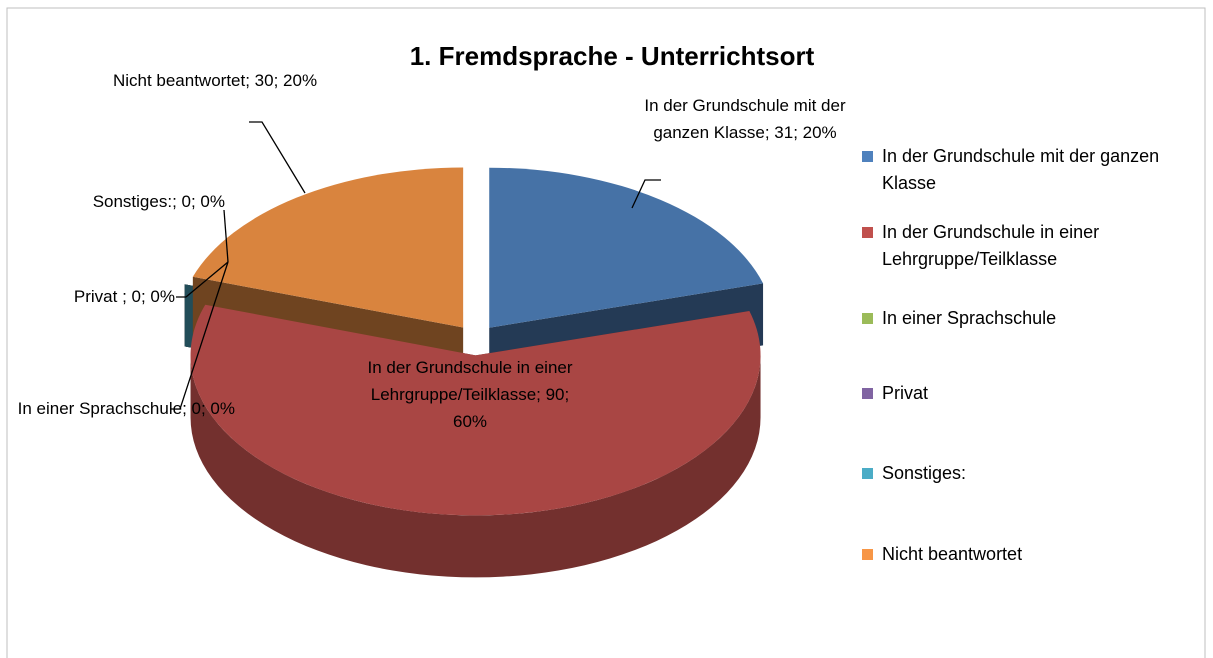 Image resolution: width=1213 pixels, height=658 pixels. What do you see at coordinates (969, 318) in the screenshot?
I see `legend-label: In einer Sprachschule` at bounding box center [969, 318].